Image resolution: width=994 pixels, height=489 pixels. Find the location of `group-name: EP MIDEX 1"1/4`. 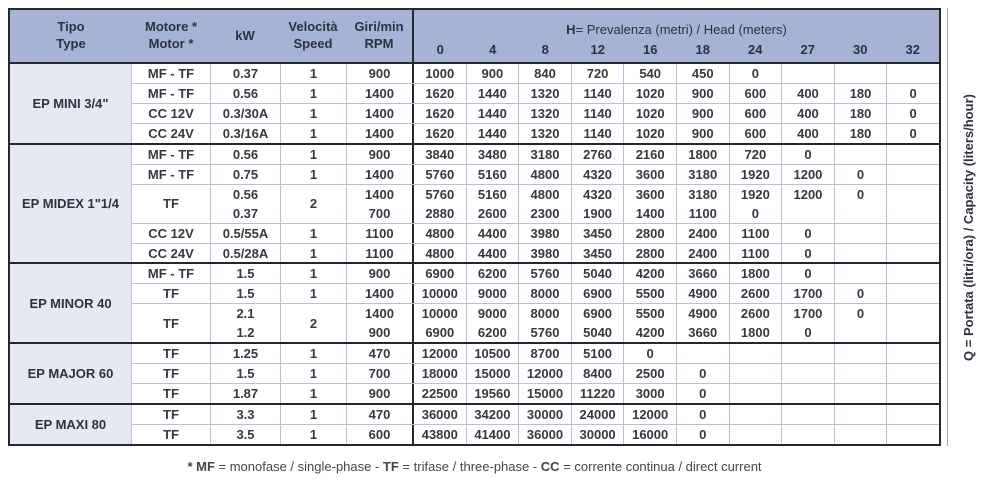

group-name: EP MIDEX 1"1/4 is located at coordinates (71, 203).